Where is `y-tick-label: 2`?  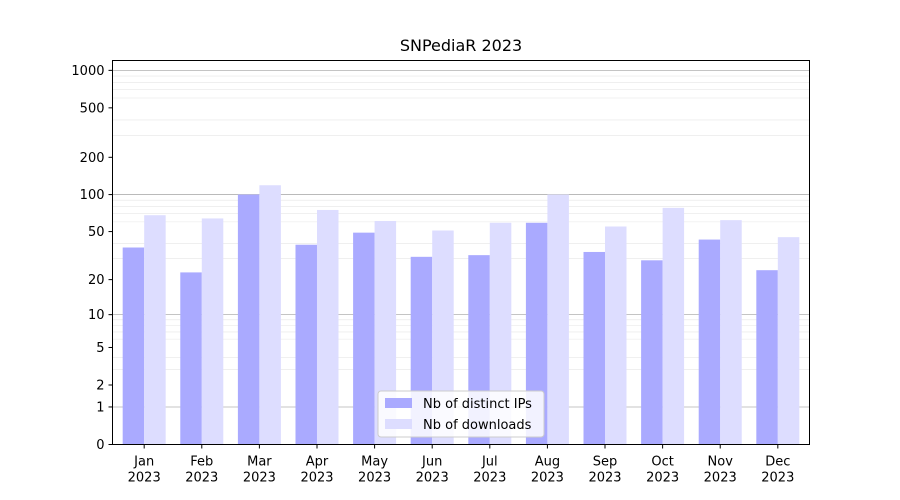 y-tick-label: 2 is located at coordinates (100, 386).